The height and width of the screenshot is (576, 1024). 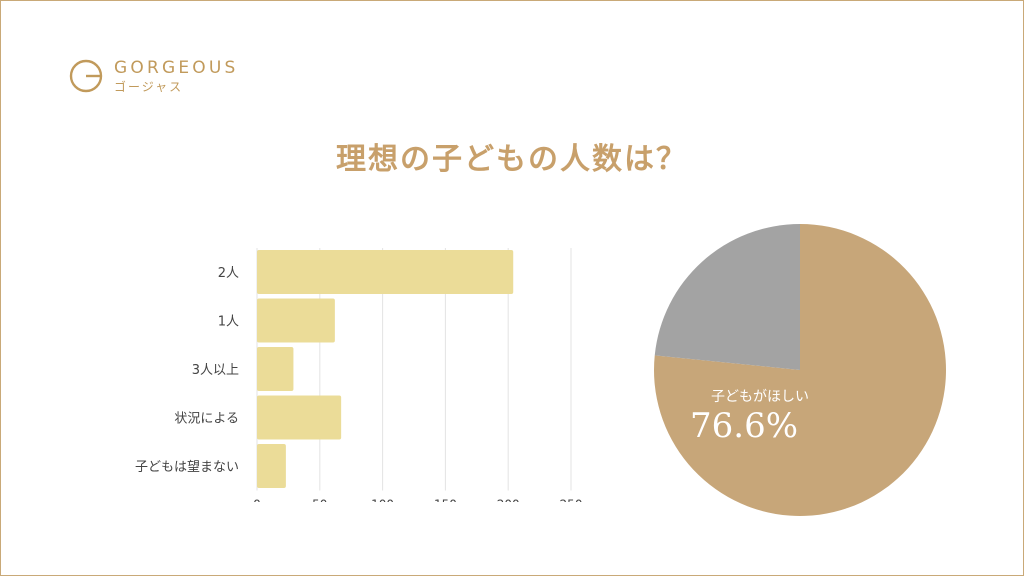 I want to click on x-tick-label: 150, so click(x=445, y=500).